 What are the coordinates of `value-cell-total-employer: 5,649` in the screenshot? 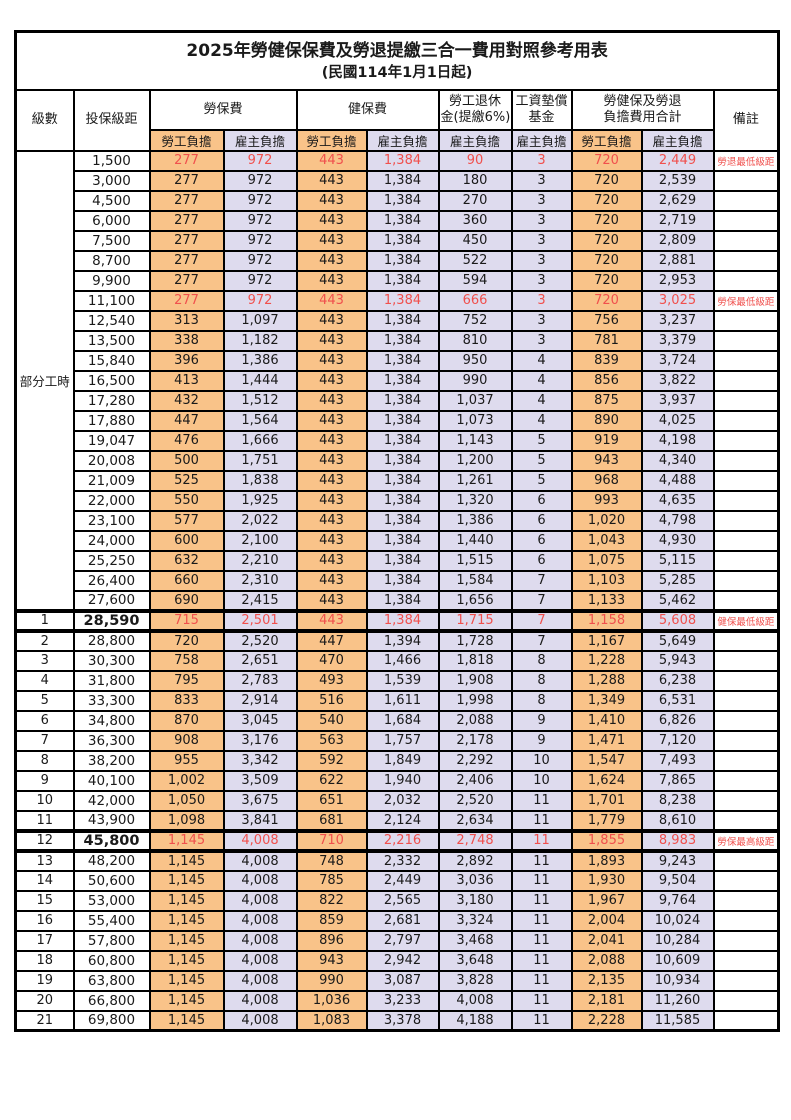 It's located at (677, 640).